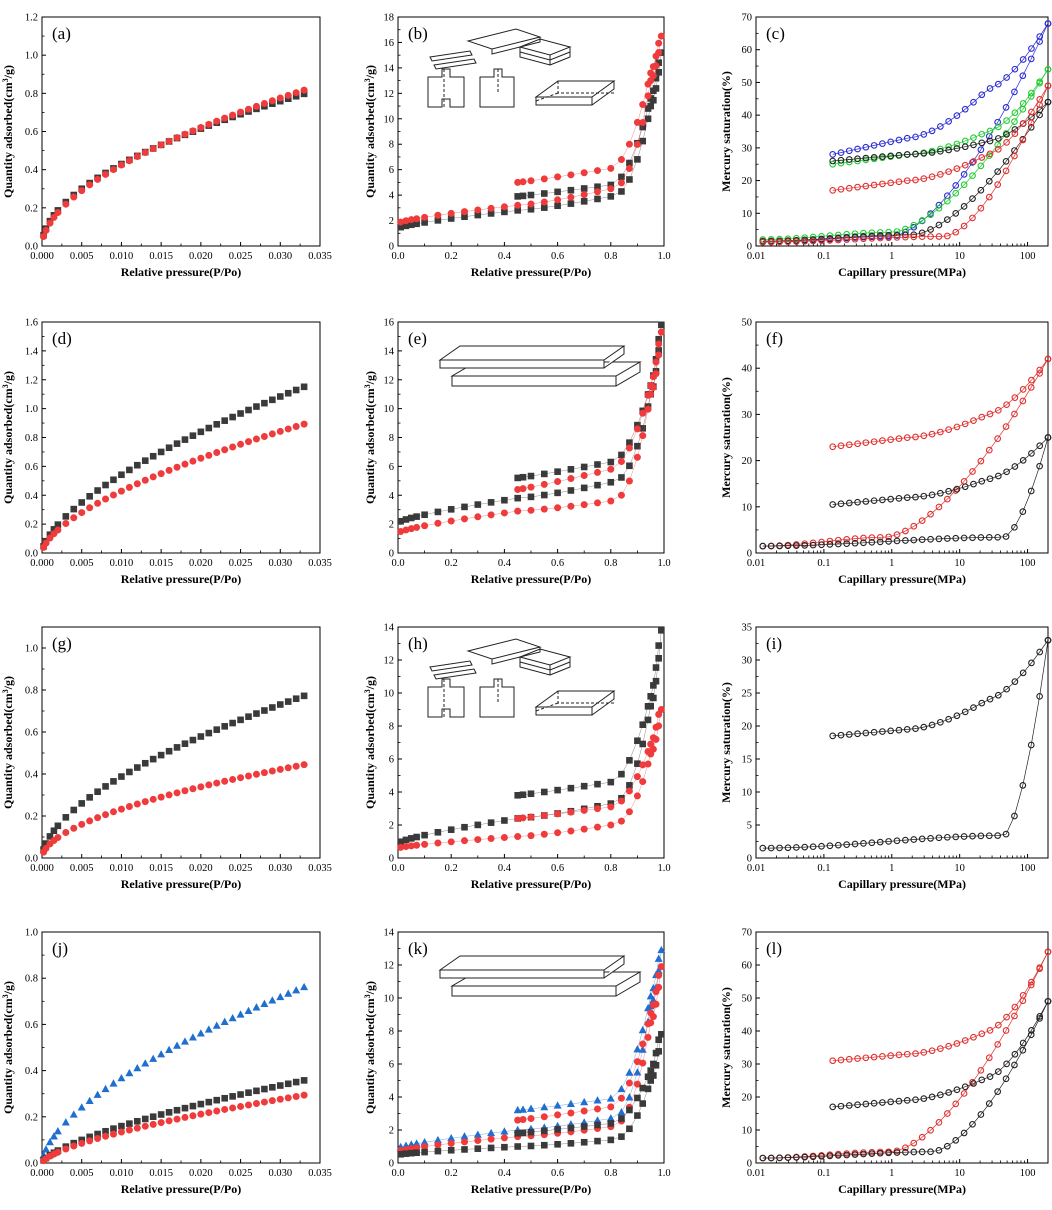 This screenshot has height=1210, width=1052. What do you see at coordinates (531, 437) in the screenshot?
I see `plot-frame` at bounding box center [531, 437].